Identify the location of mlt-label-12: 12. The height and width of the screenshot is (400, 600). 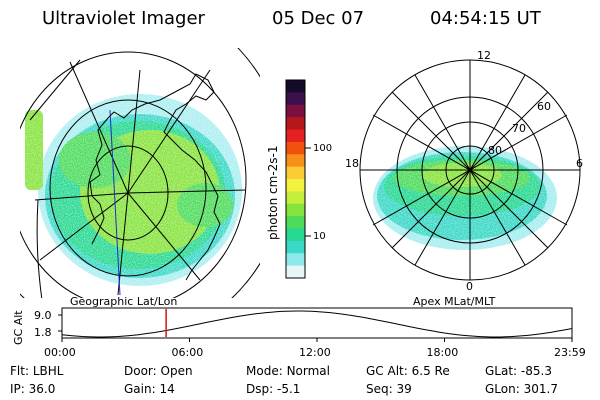
(484, 55).